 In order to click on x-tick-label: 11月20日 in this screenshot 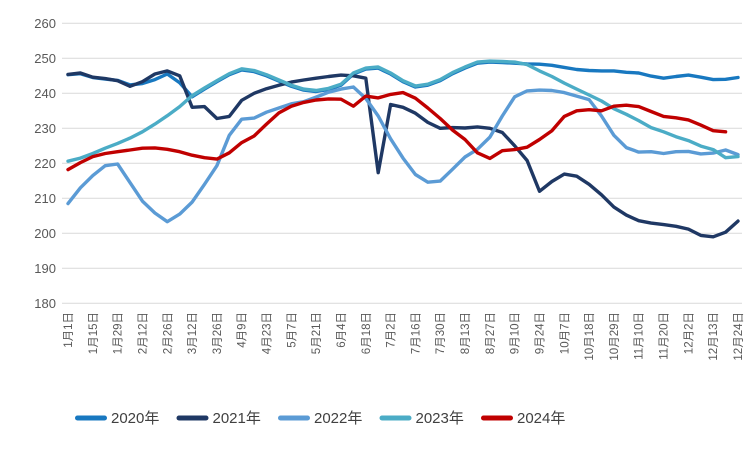, I will do `click(665, 336)`.